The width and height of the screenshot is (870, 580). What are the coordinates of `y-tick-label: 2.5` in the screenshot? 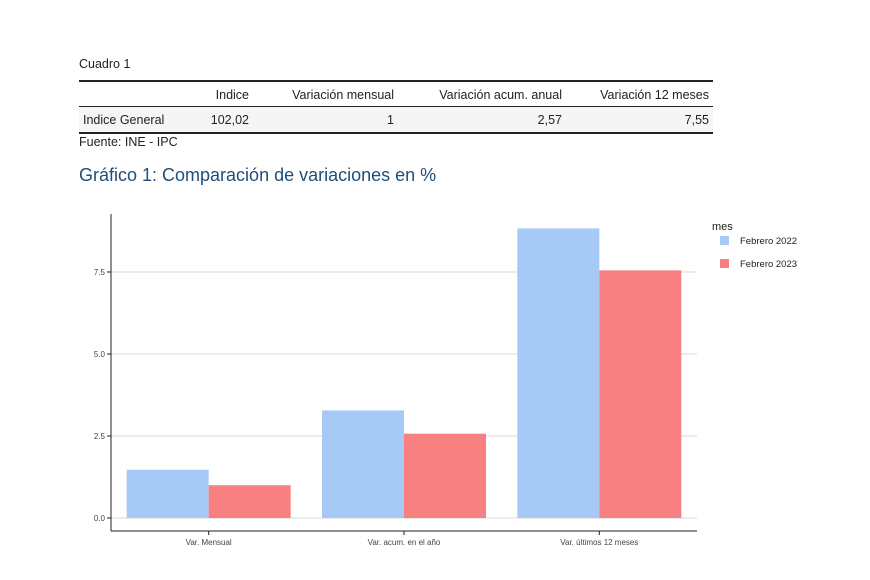 It's located at (100, 436).